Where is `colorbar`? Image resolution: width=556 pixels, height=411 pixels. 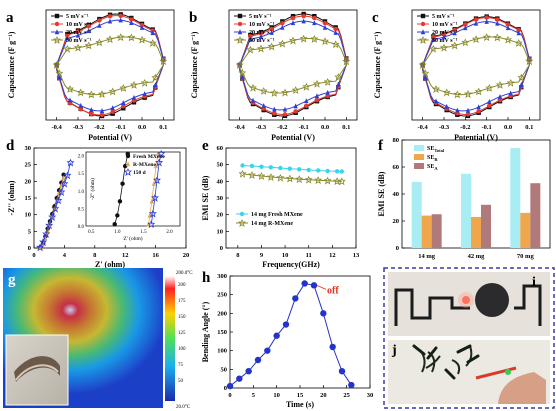 colorbar is located at coordinates (170, 338).